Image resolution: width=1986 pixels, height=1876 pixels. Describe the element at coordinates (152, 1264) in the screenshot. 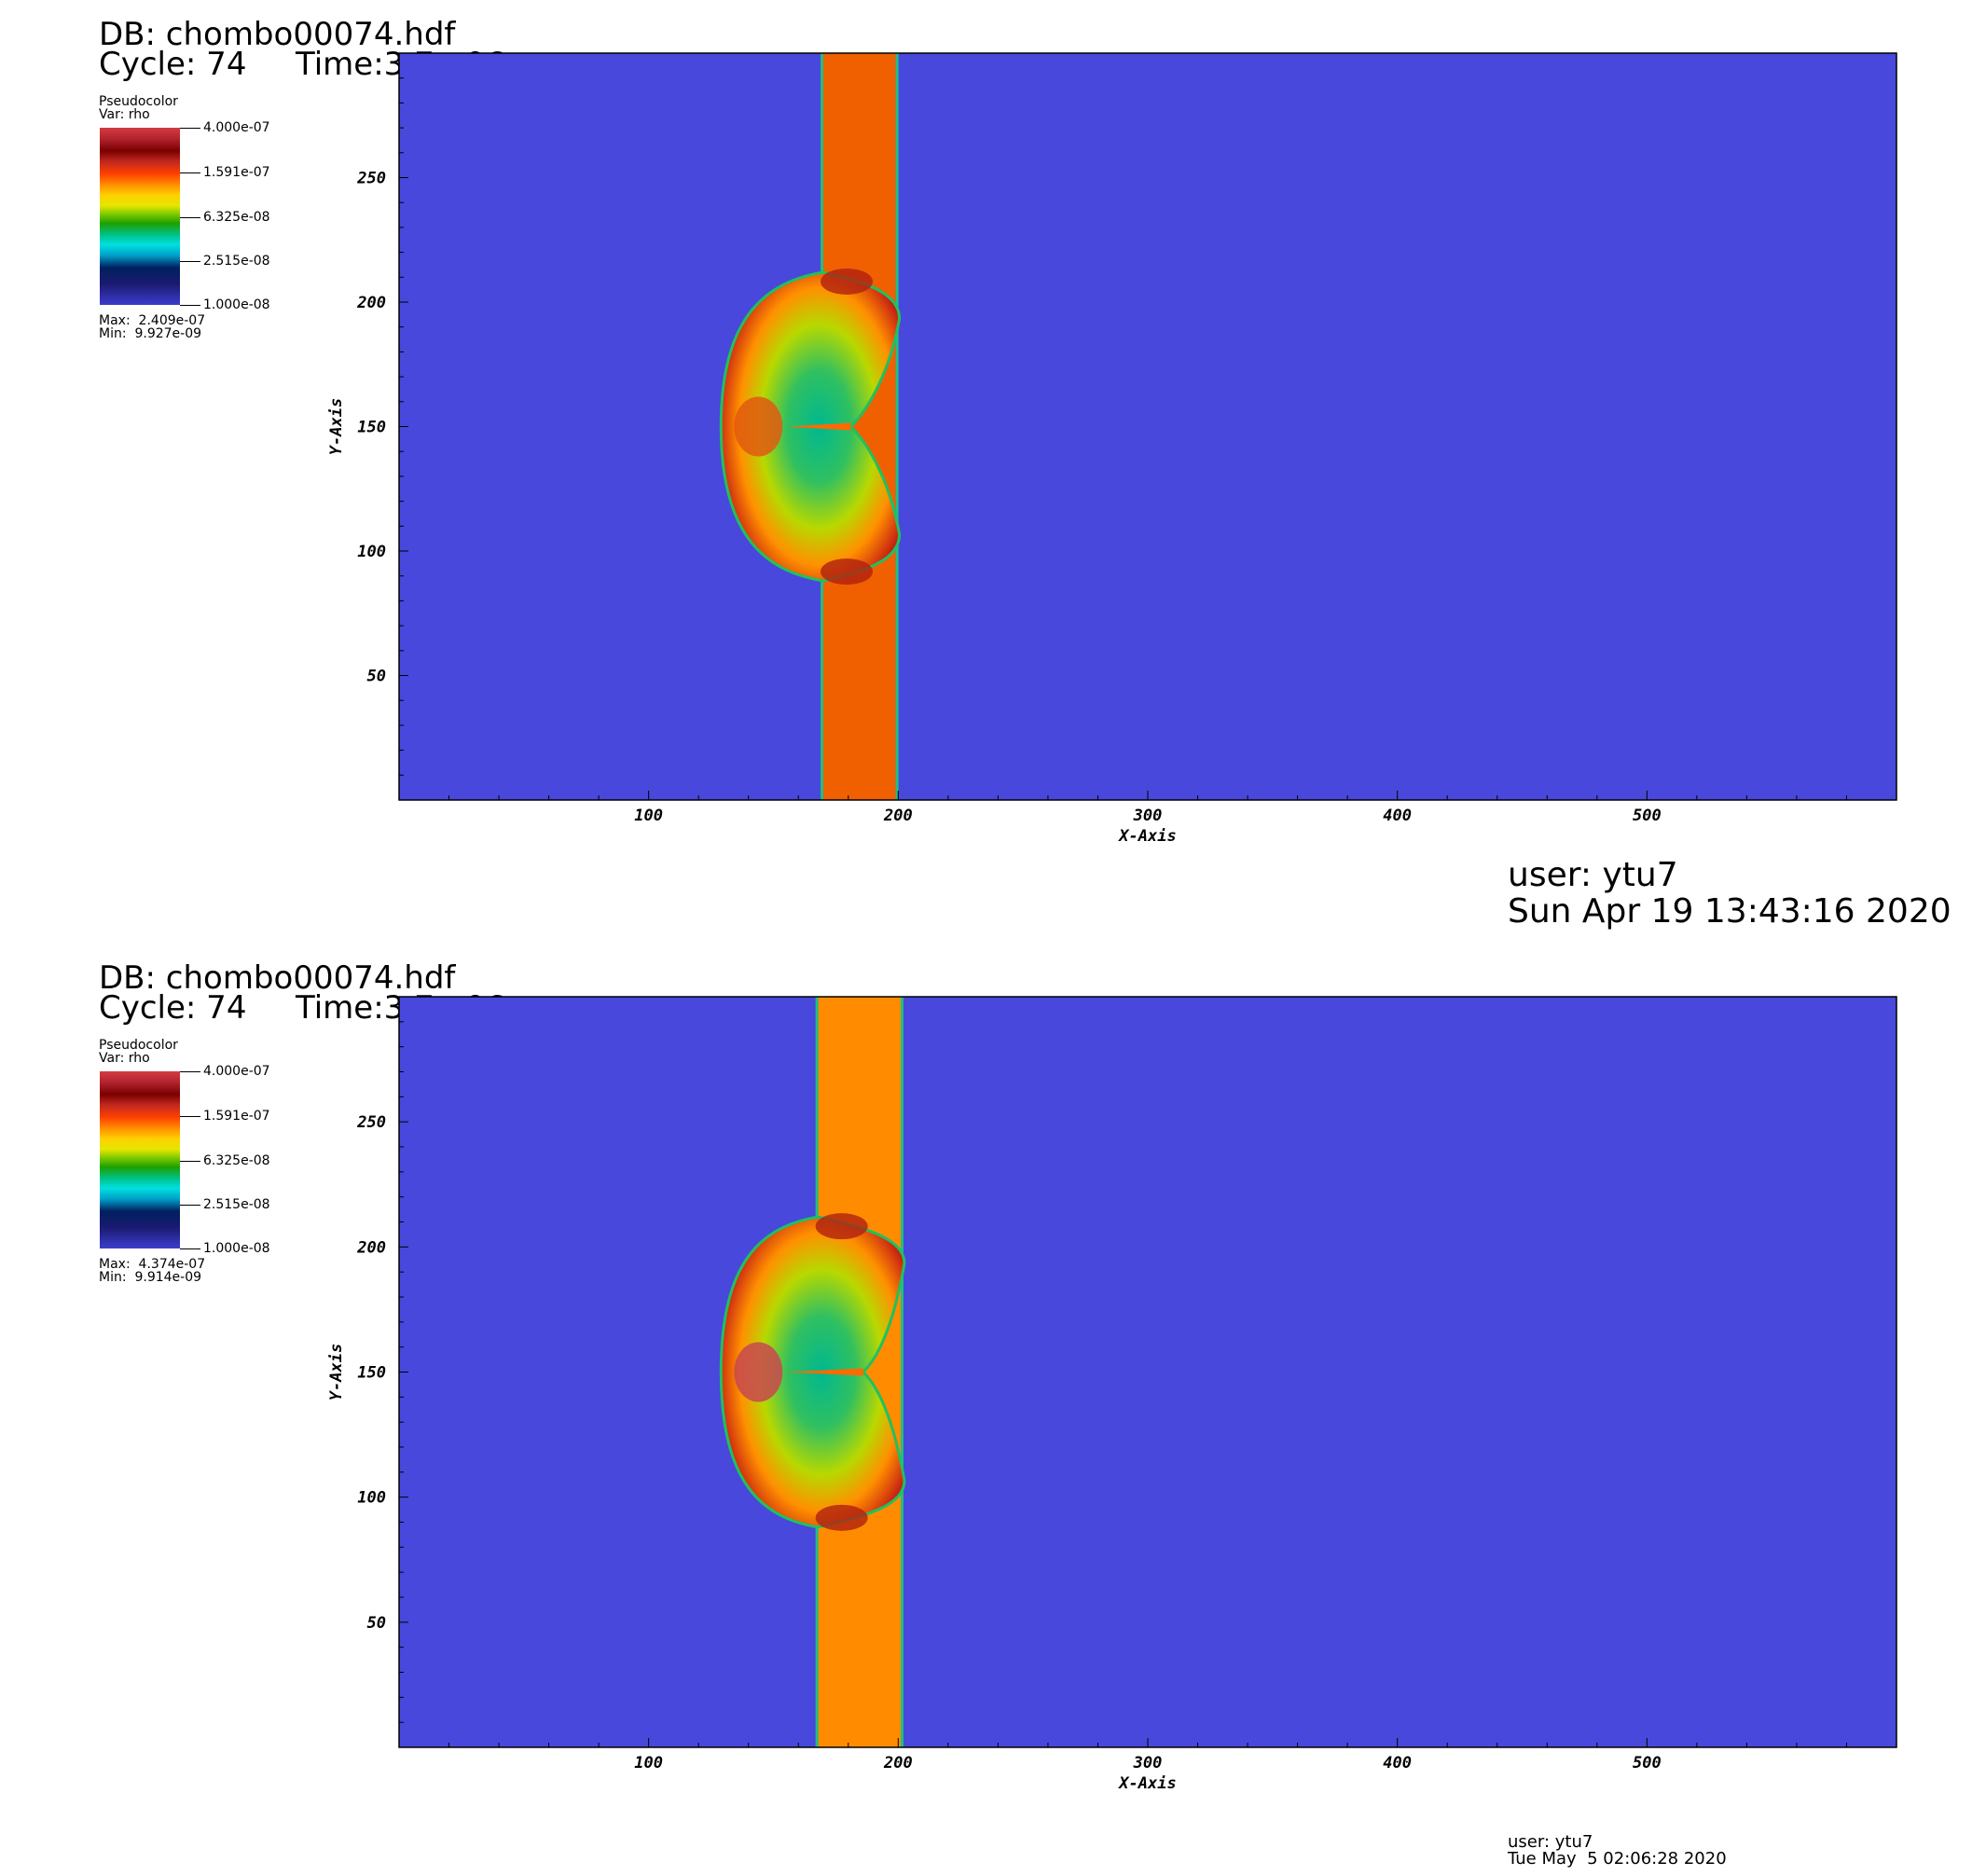

I see `legend-max: Max: 4.374e-07` at that location.